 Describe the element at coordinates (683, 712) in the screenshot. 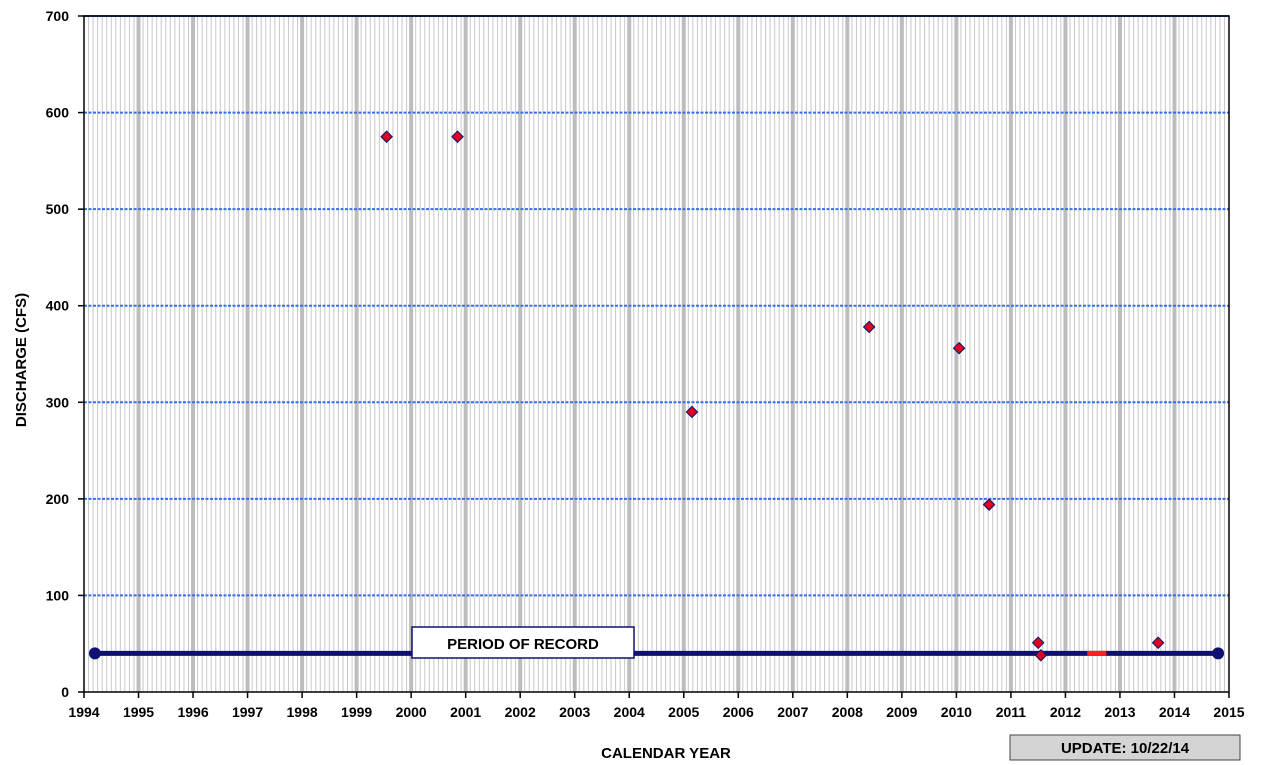

I see `x-tick-label: 2005` at that location.